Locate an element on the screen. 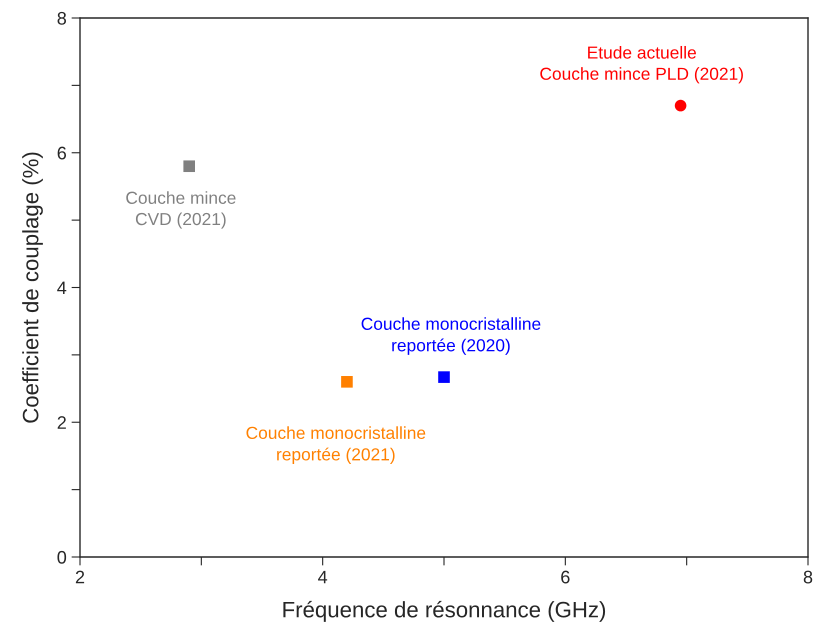 Image resolution: width=814 pixels, height=633 pixels. text: Etude actuelle Couche mince PLD (2021) is located at coordinates (641, 65).